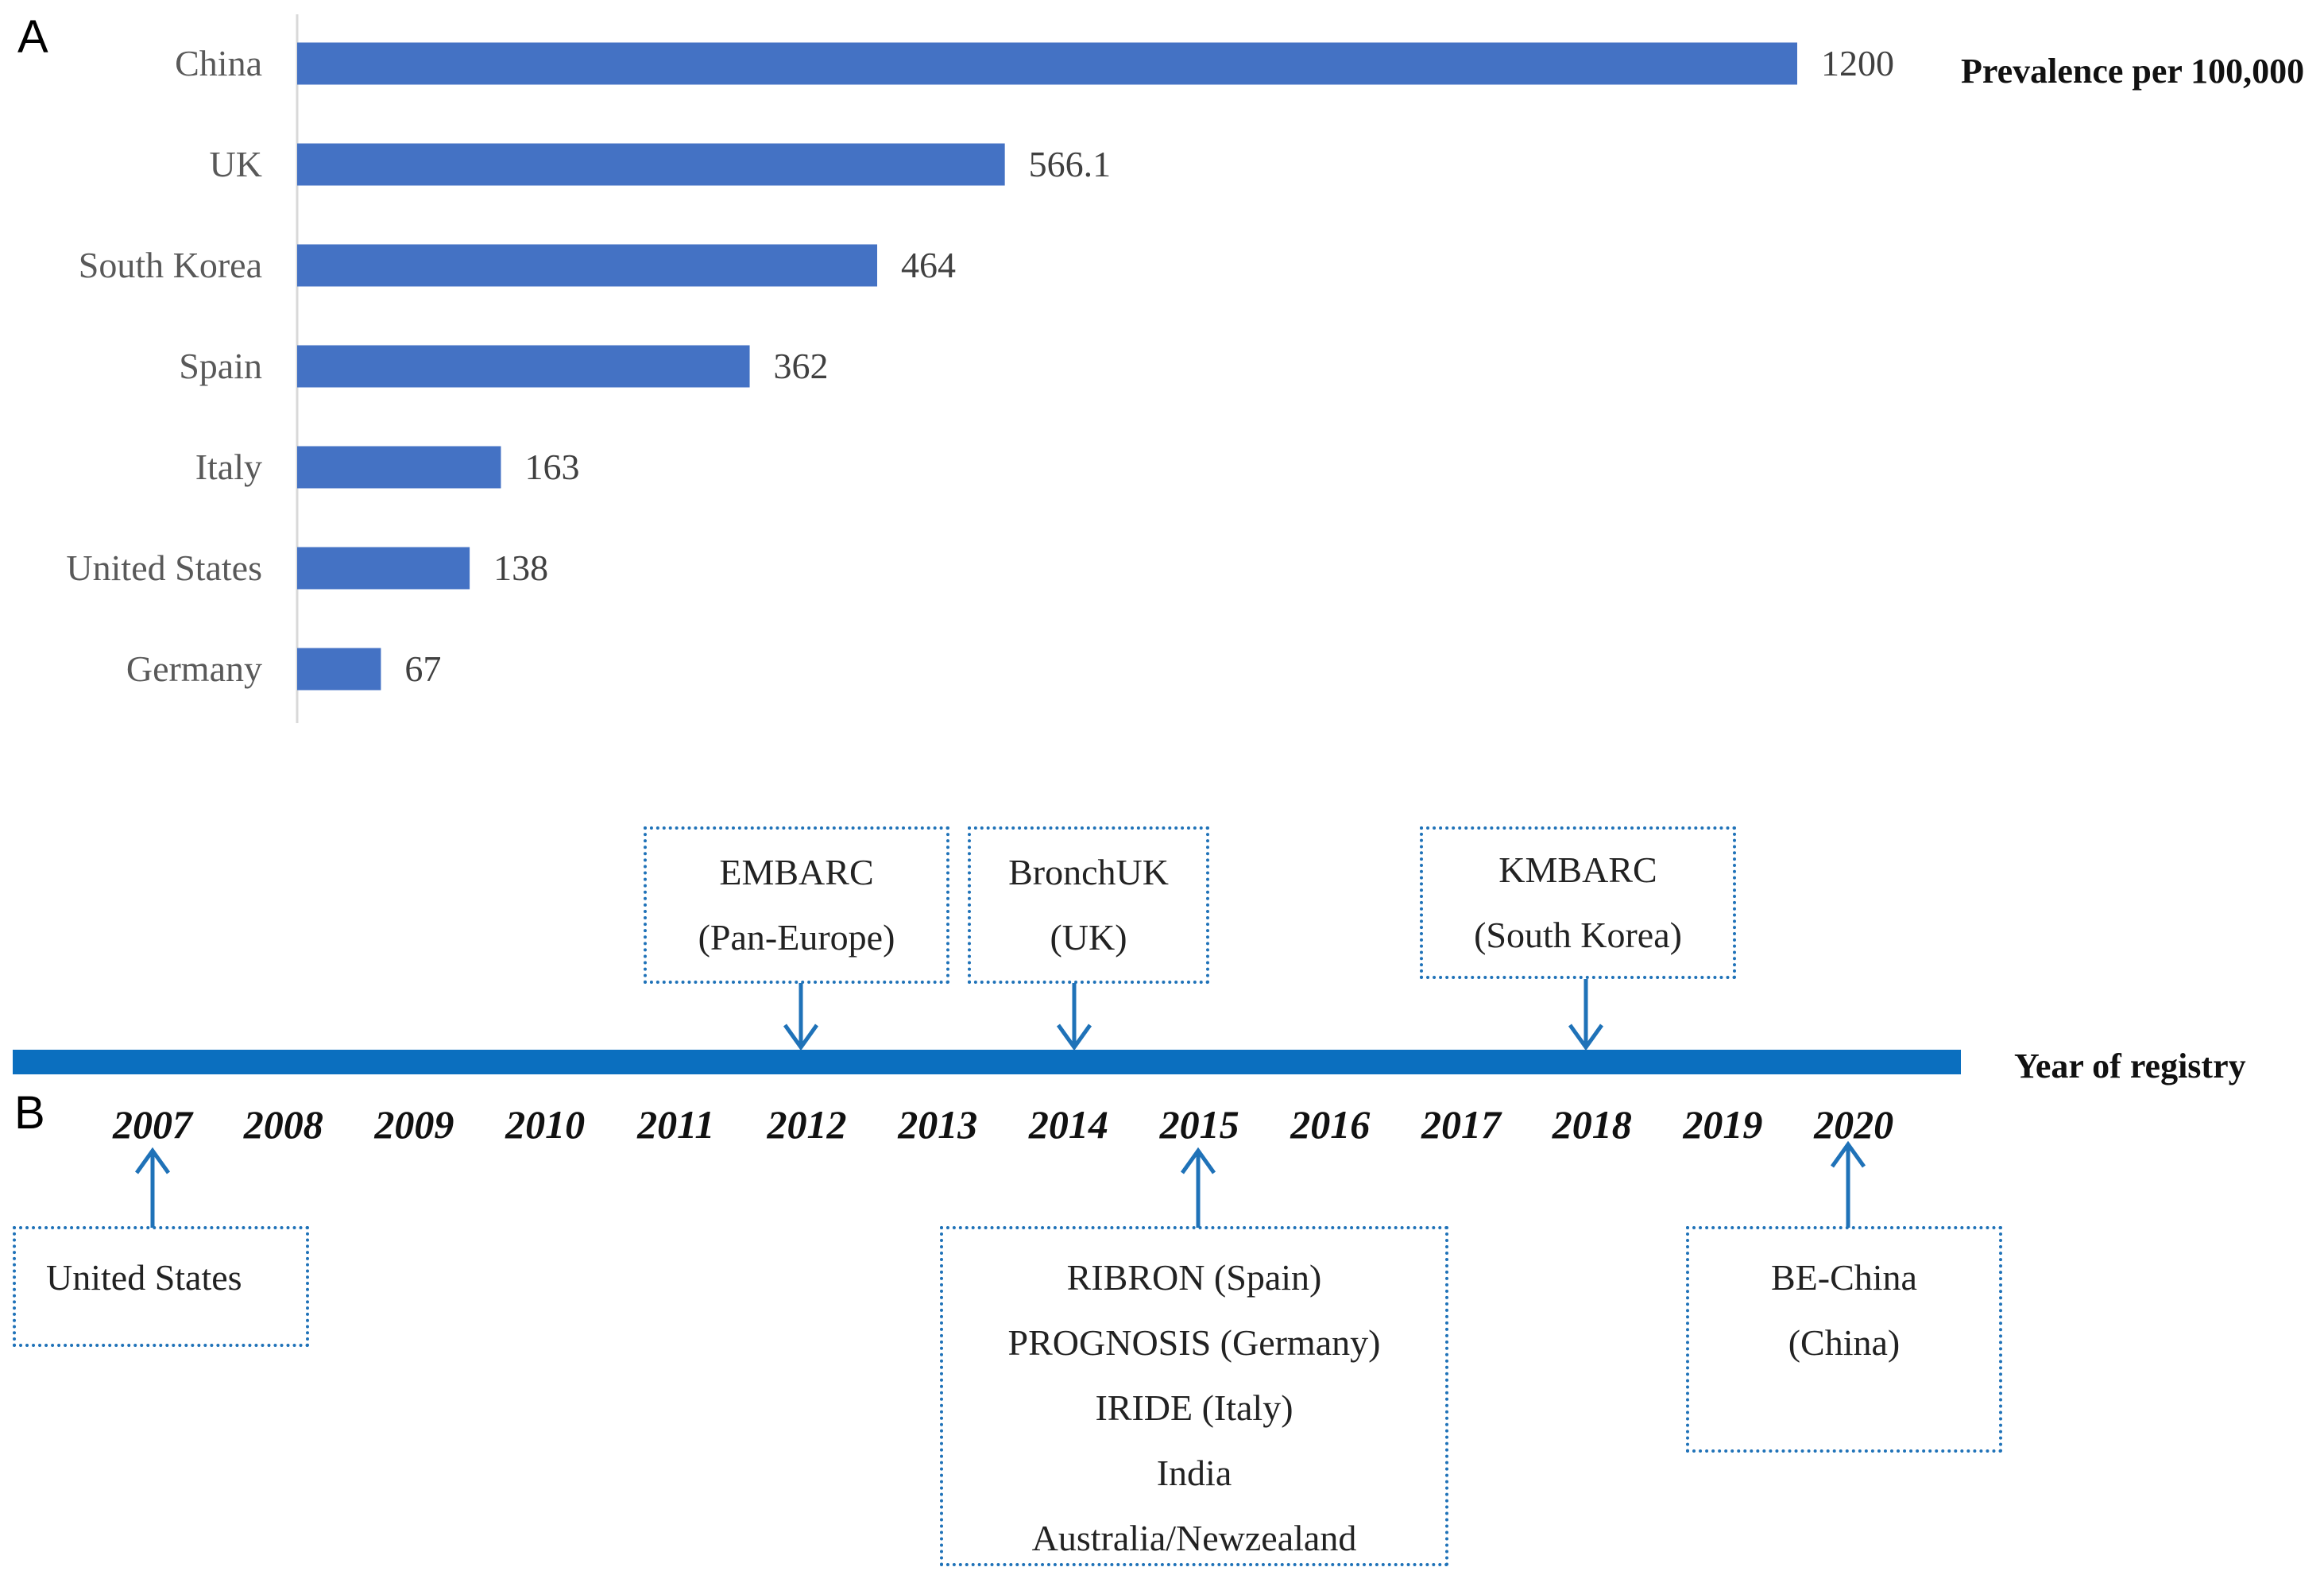 The height and width of the screenshot is (1571, 2324). What do you see at coordinates (796, 905) in the screenshot?
I see `registry-box-embarc: EMBARC (Pan-Europe)` at bounding box center [796, 905].